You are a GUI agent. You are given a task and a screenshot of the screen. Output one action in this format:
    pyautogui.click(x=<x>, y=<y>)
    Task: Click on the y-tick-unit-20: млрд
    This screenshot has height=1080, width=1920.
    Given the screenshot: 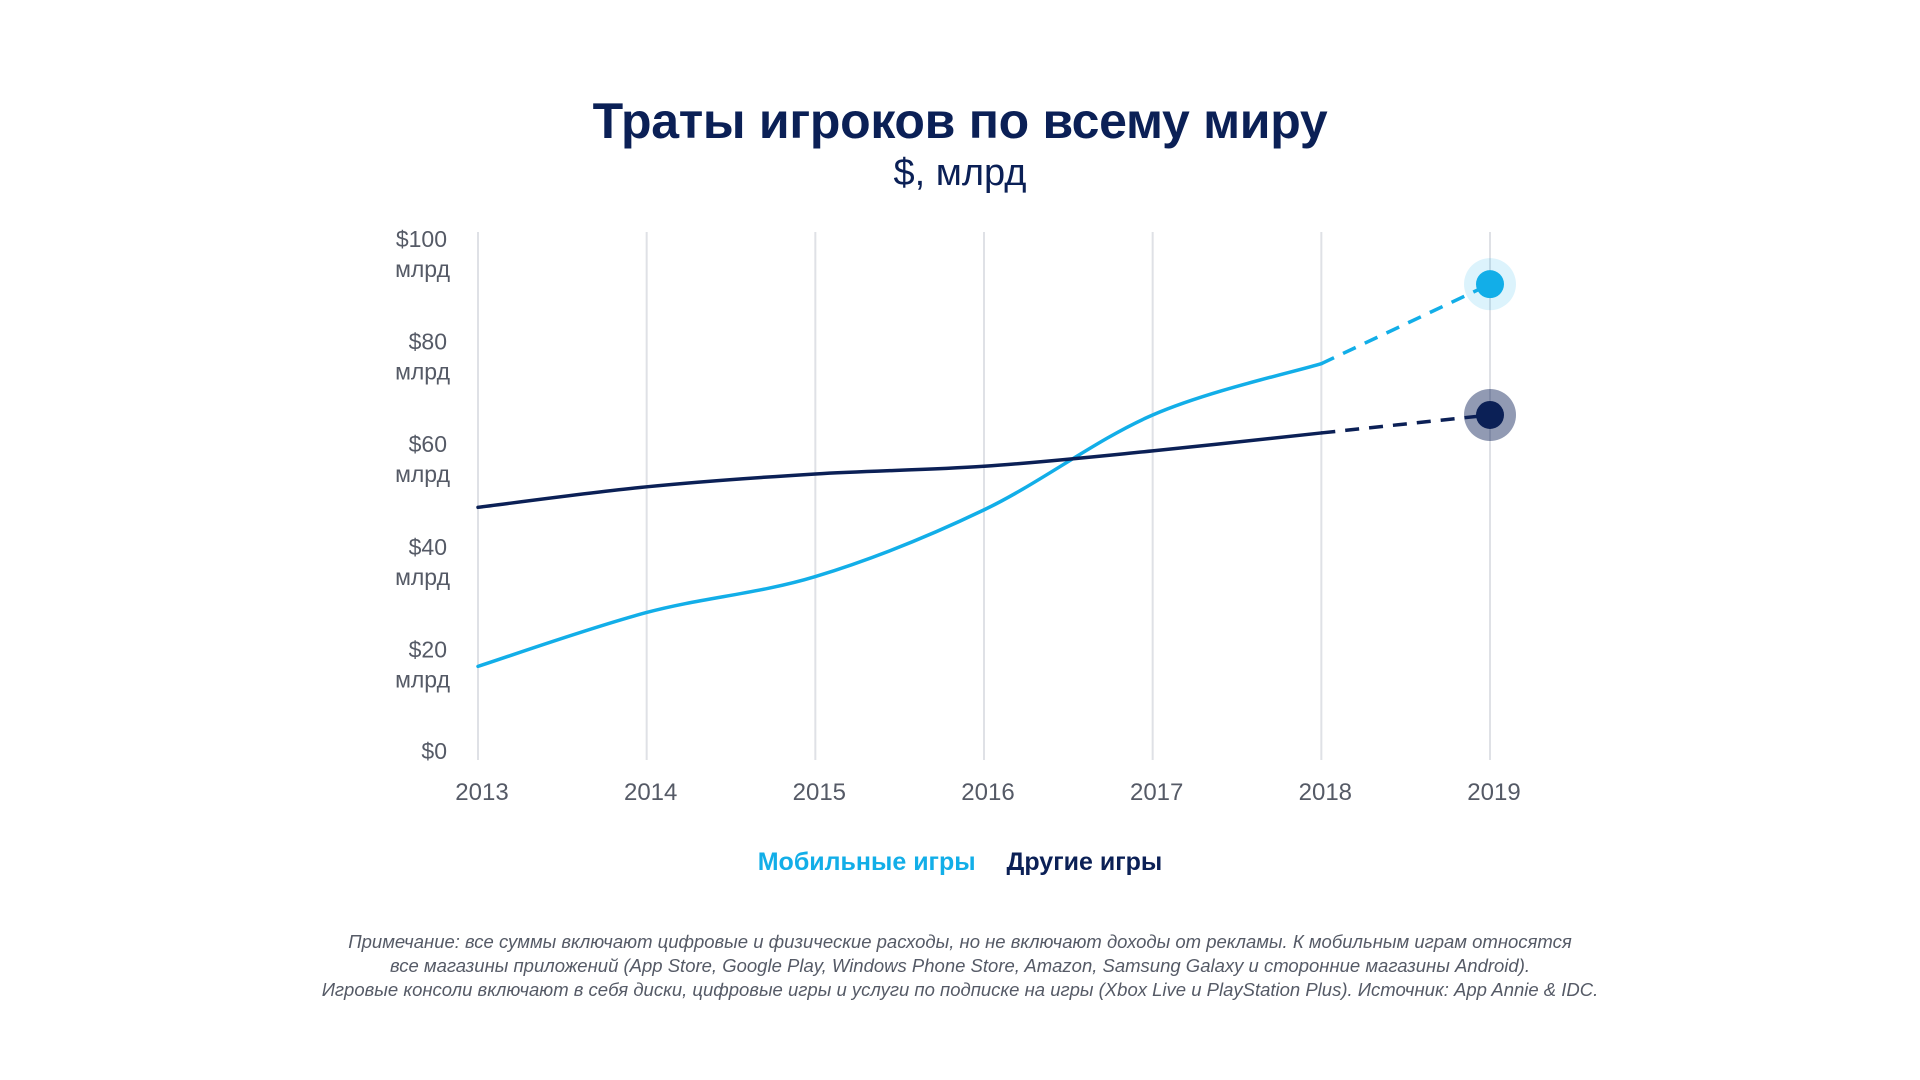 What is the action you would take?
    pyautogui.click(x=422, y=679)
    